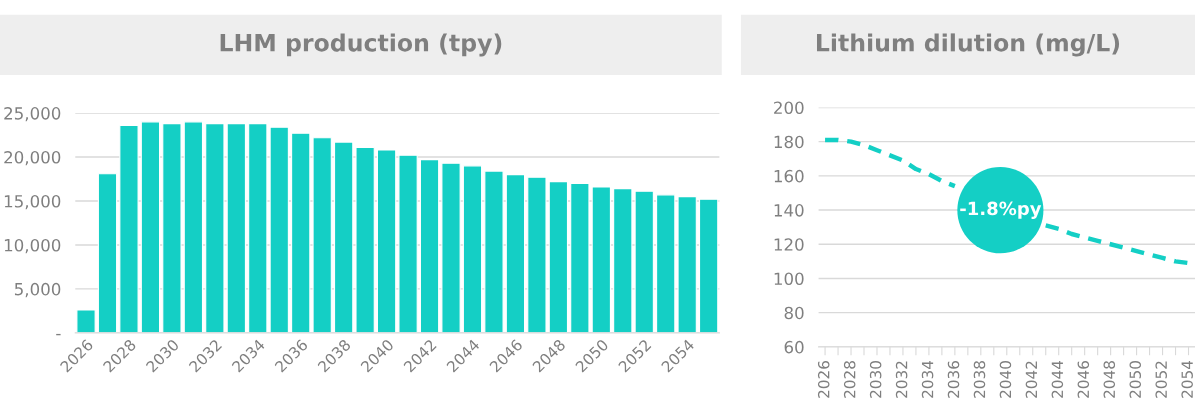  Describe the element at coordinates (968, 45) in the screenshot. I see `chart-title: Lithium dilution (mg/L)` at that location.